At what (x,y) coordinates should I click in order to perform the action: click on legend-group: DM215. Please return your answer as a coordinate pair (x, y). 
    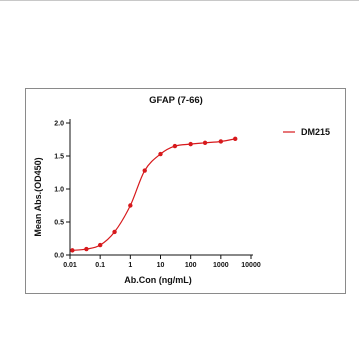
    Looking at the image, I should click on (306, 132).